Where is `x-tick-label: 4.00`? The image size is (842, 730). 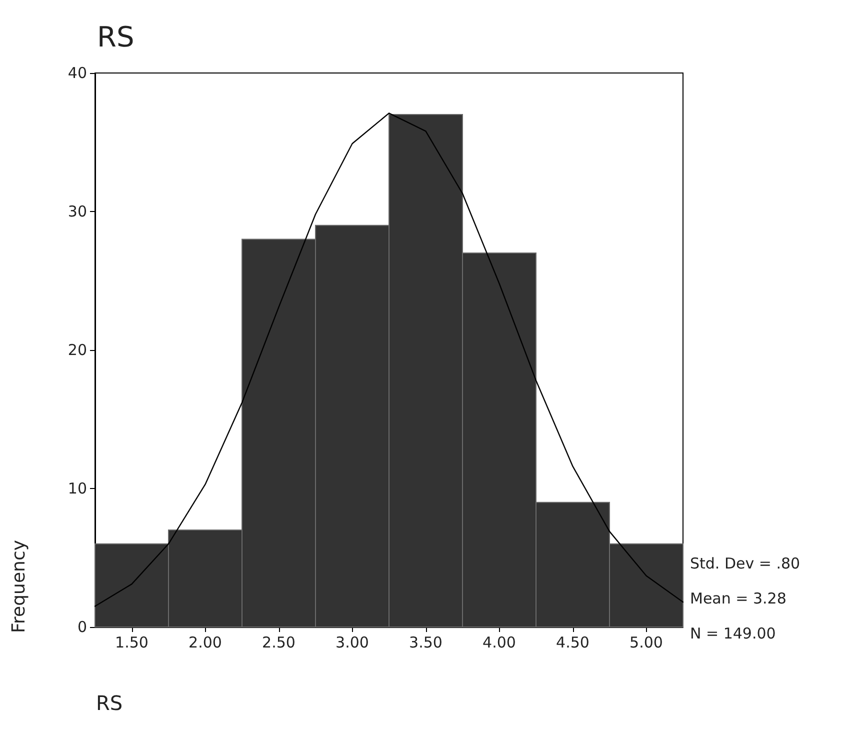 x-tick-label: 4.00 is located at coordinates (499, 643).